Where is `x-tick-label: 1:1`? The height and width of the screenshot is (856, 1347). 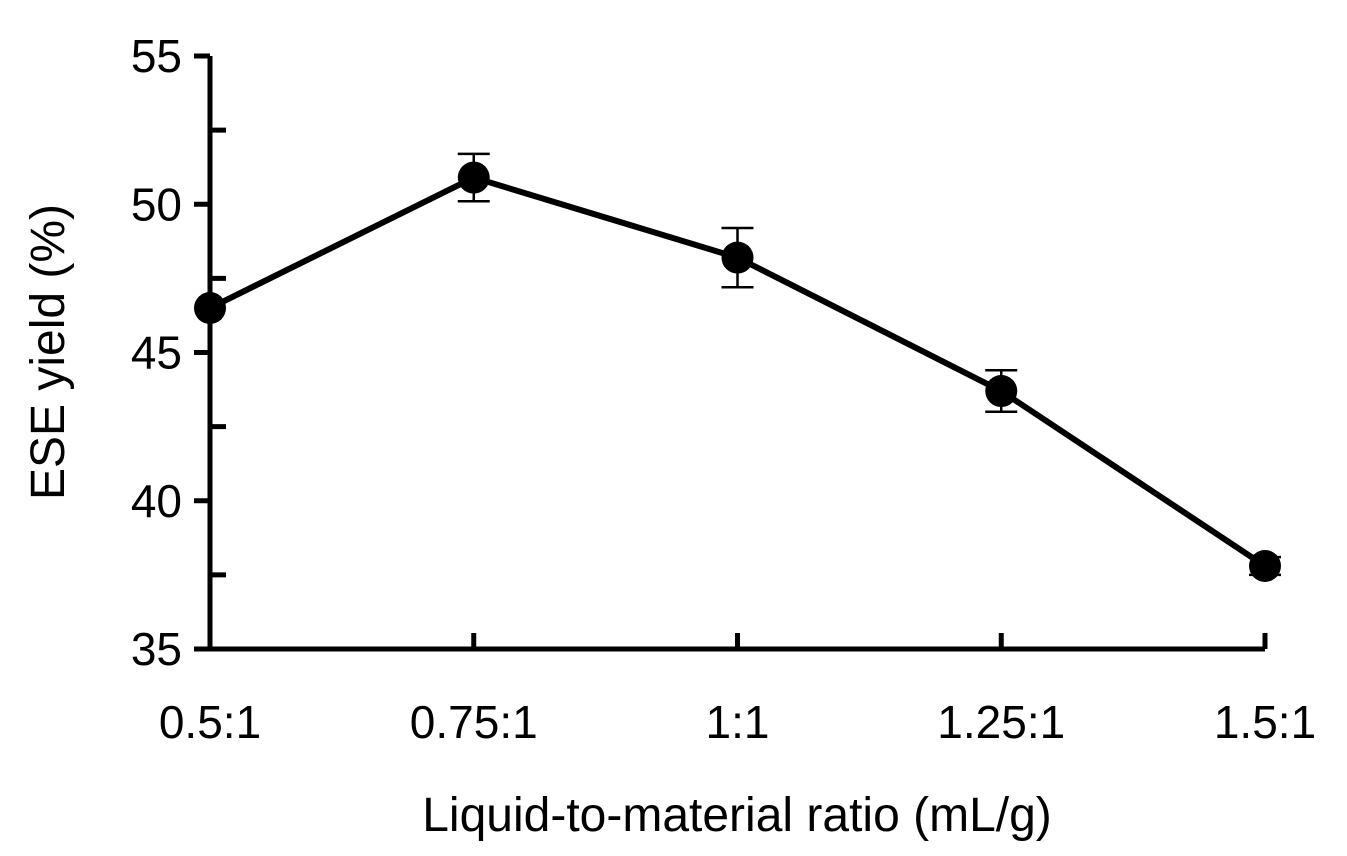 x-tick-label: 1:1 is located at coordinates (738, 722).